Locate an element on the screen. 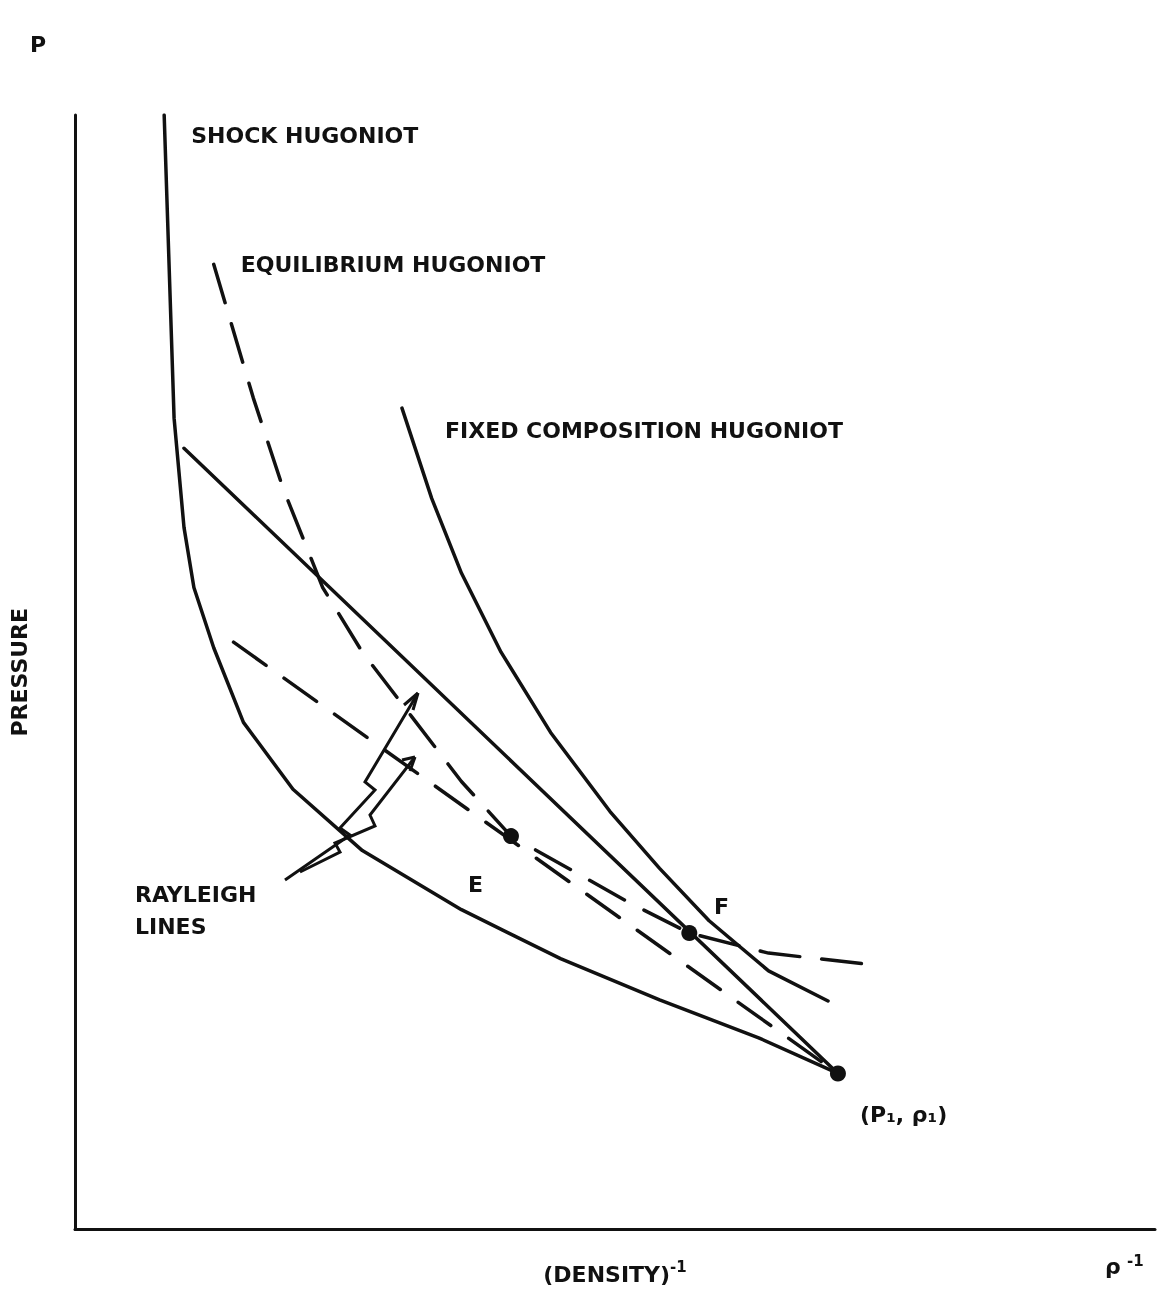  annotation: RAYLEIGH LINES is located at coordinates (200, 910).